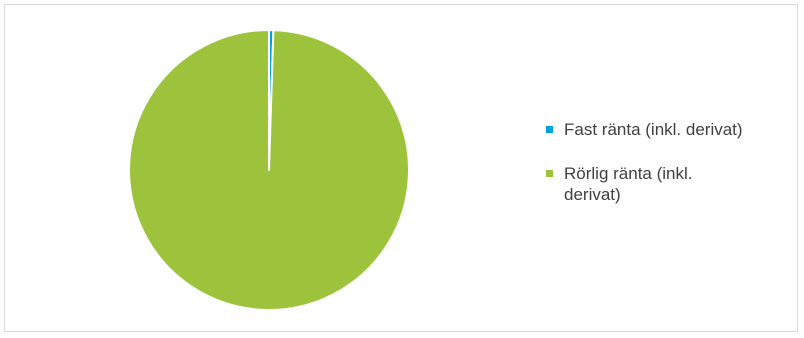  I want to click on legend-item-rorlig-ranta: Rörlig ränta (inkl. derivat), so click(670, 184).